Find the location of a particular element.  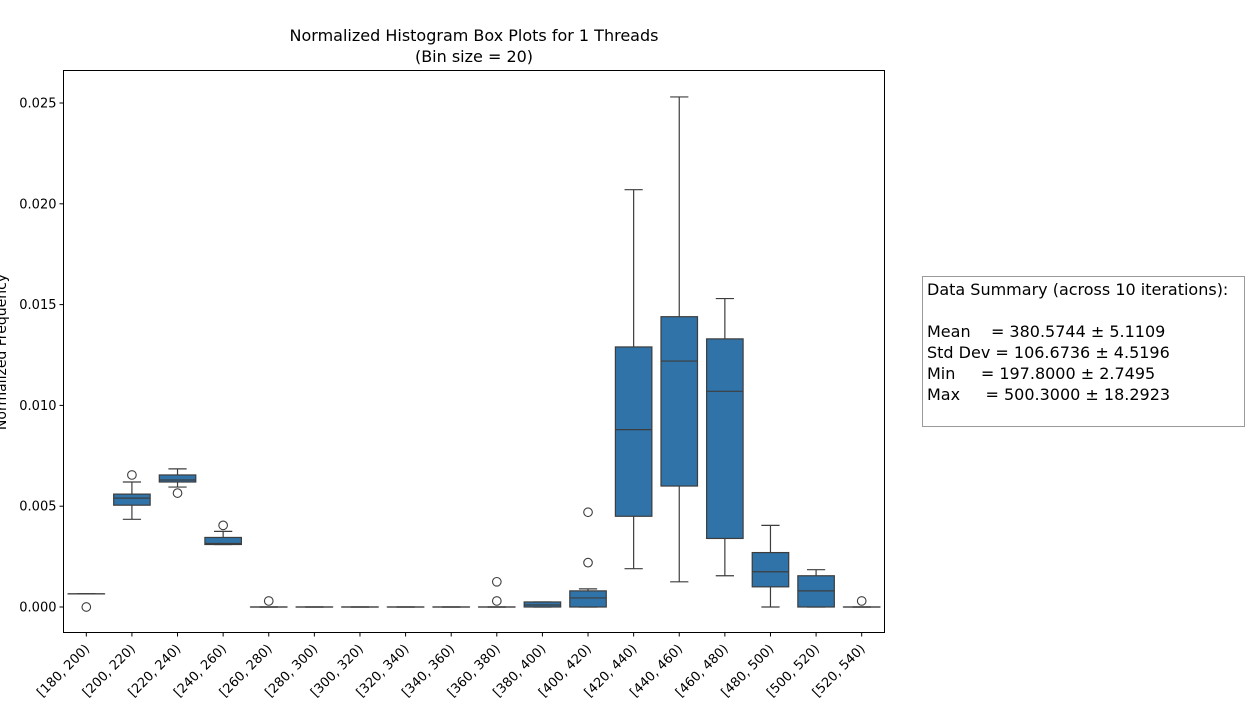

chart-subtitle: (Bin size = 20) is located at coordinates (474, 56).